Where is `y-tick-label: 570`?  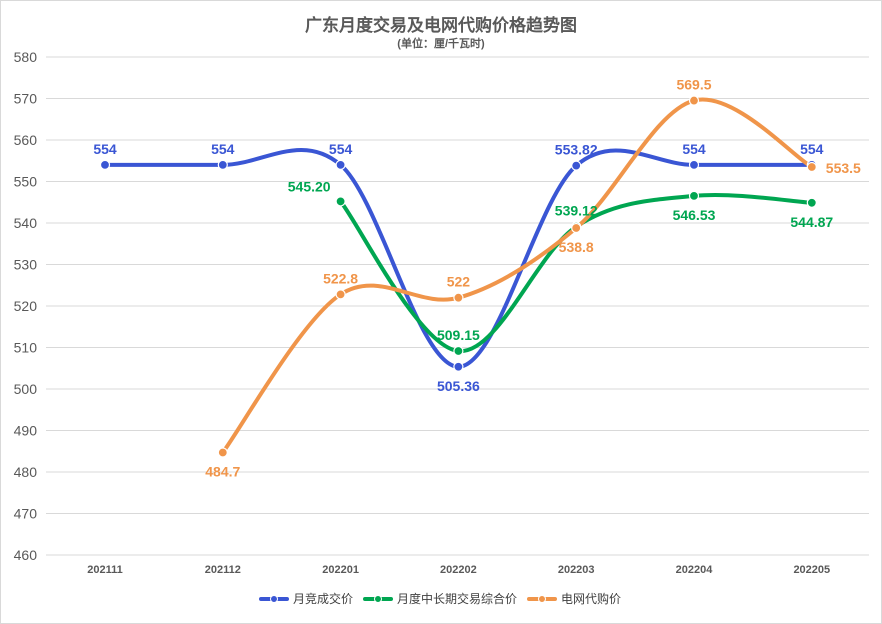
y-tick-label: 570 is located at coordinates (26, 99).